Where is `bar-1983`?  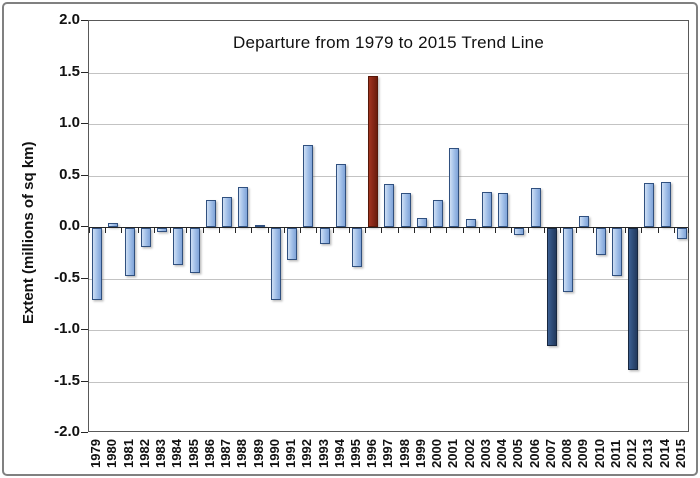 bar-1983 is located at coordinates (162, 230).